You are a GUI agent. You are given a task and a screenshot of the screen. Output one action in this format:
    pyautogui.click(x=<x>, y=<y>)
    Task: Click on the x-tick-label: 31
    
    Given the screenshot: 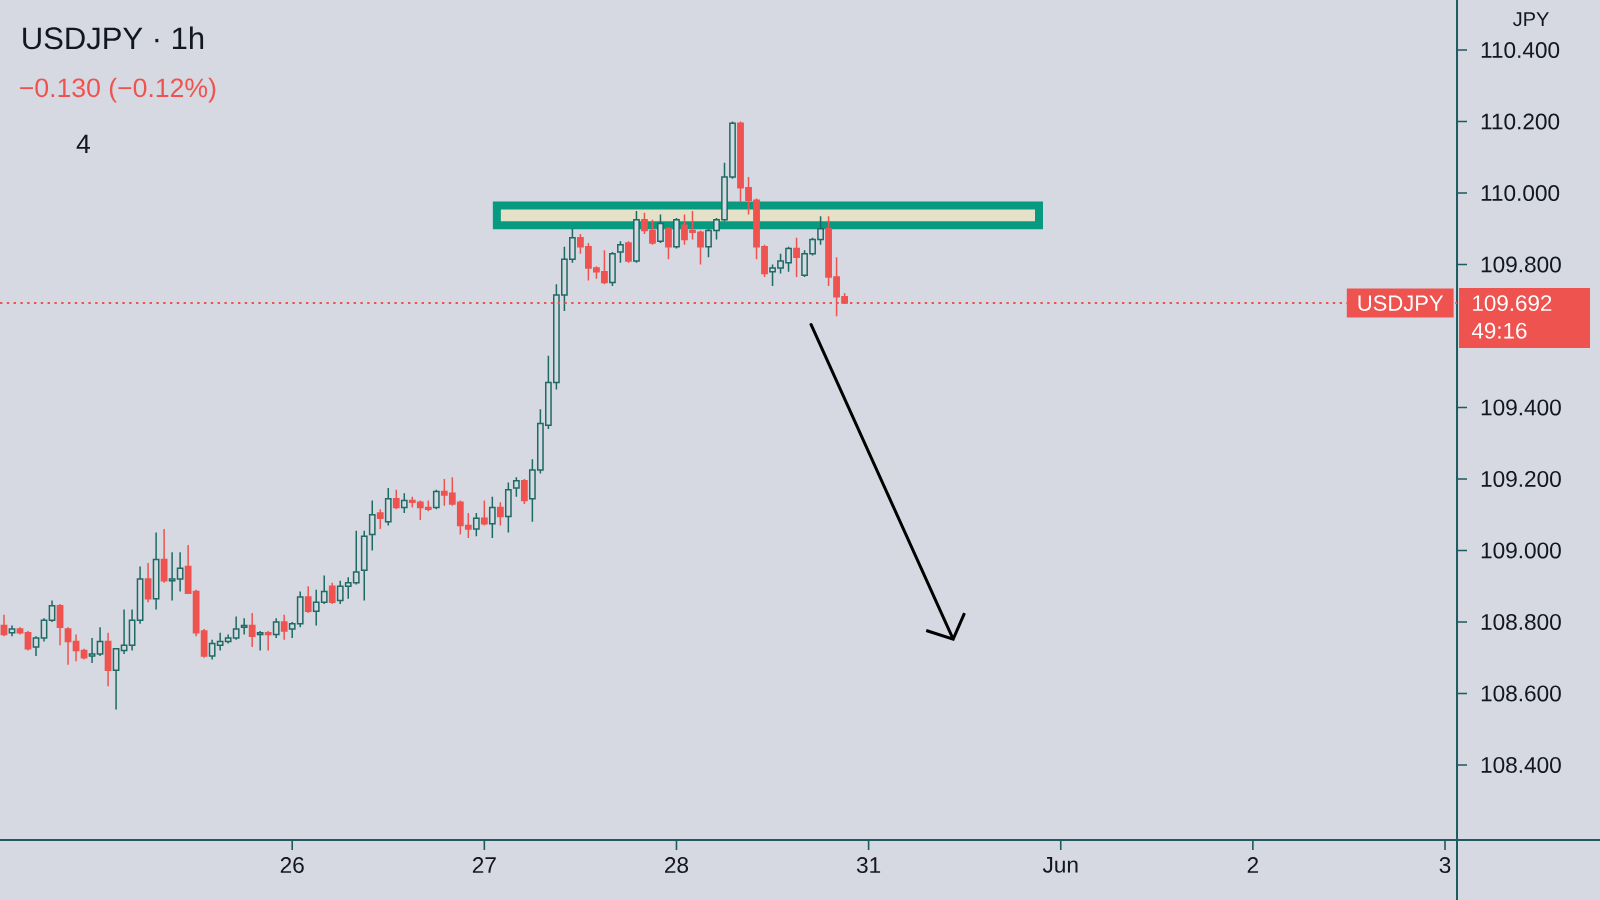 What is the action you would take?
    pyautogui.click(x=868, y=865)
    